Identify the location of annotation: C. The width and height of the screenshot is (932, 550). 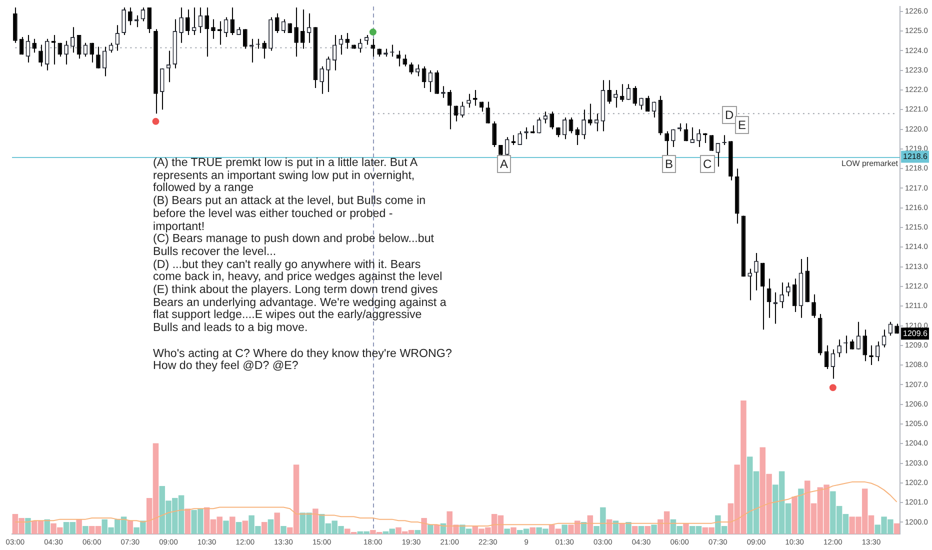
(707, 164).